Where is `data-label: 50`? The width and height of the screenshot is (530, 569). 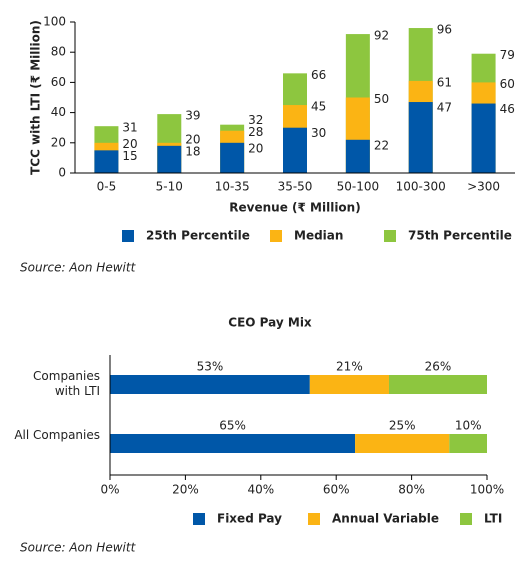
data-label: 50 is located at coordinates (381, 99).